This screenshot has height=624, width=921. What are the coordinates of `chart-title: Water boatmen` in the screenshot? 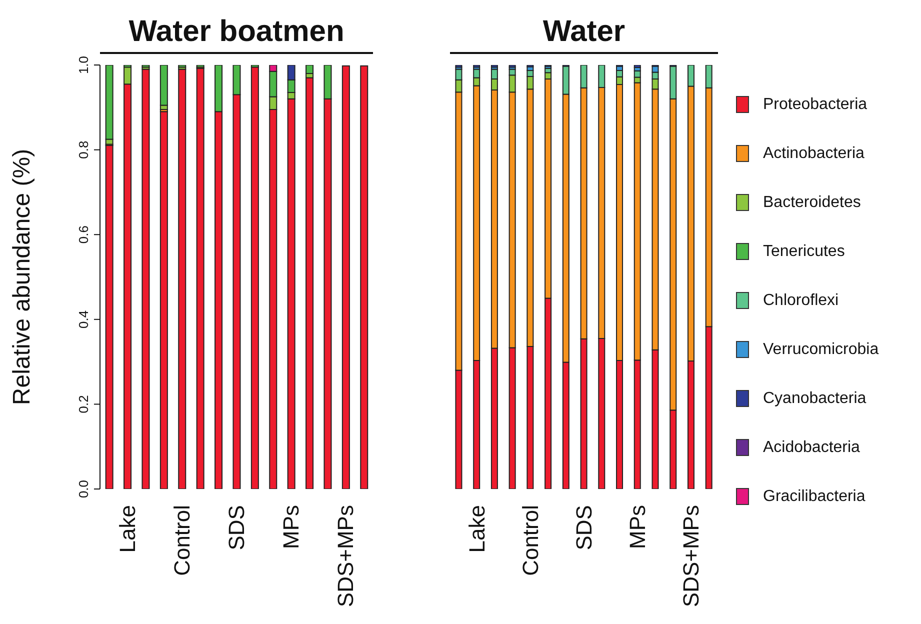 It's located at (236, 33).